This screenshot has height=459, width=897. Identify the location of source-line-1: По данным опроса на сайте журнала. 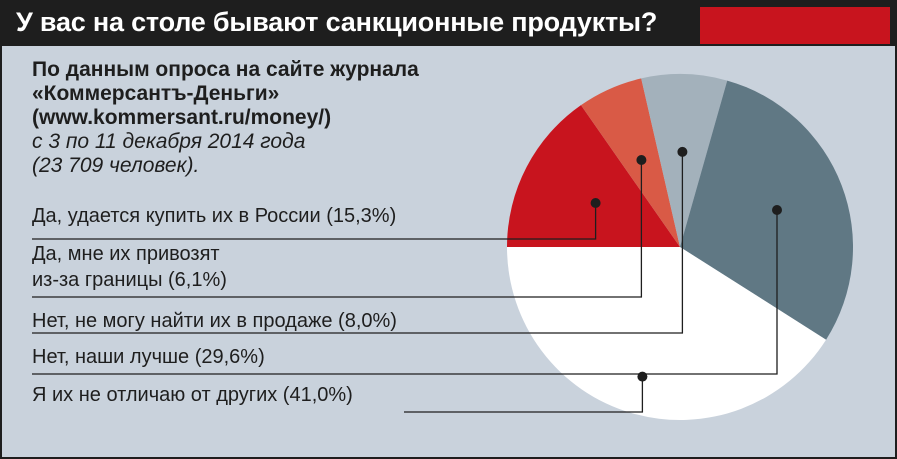
(225, 69).